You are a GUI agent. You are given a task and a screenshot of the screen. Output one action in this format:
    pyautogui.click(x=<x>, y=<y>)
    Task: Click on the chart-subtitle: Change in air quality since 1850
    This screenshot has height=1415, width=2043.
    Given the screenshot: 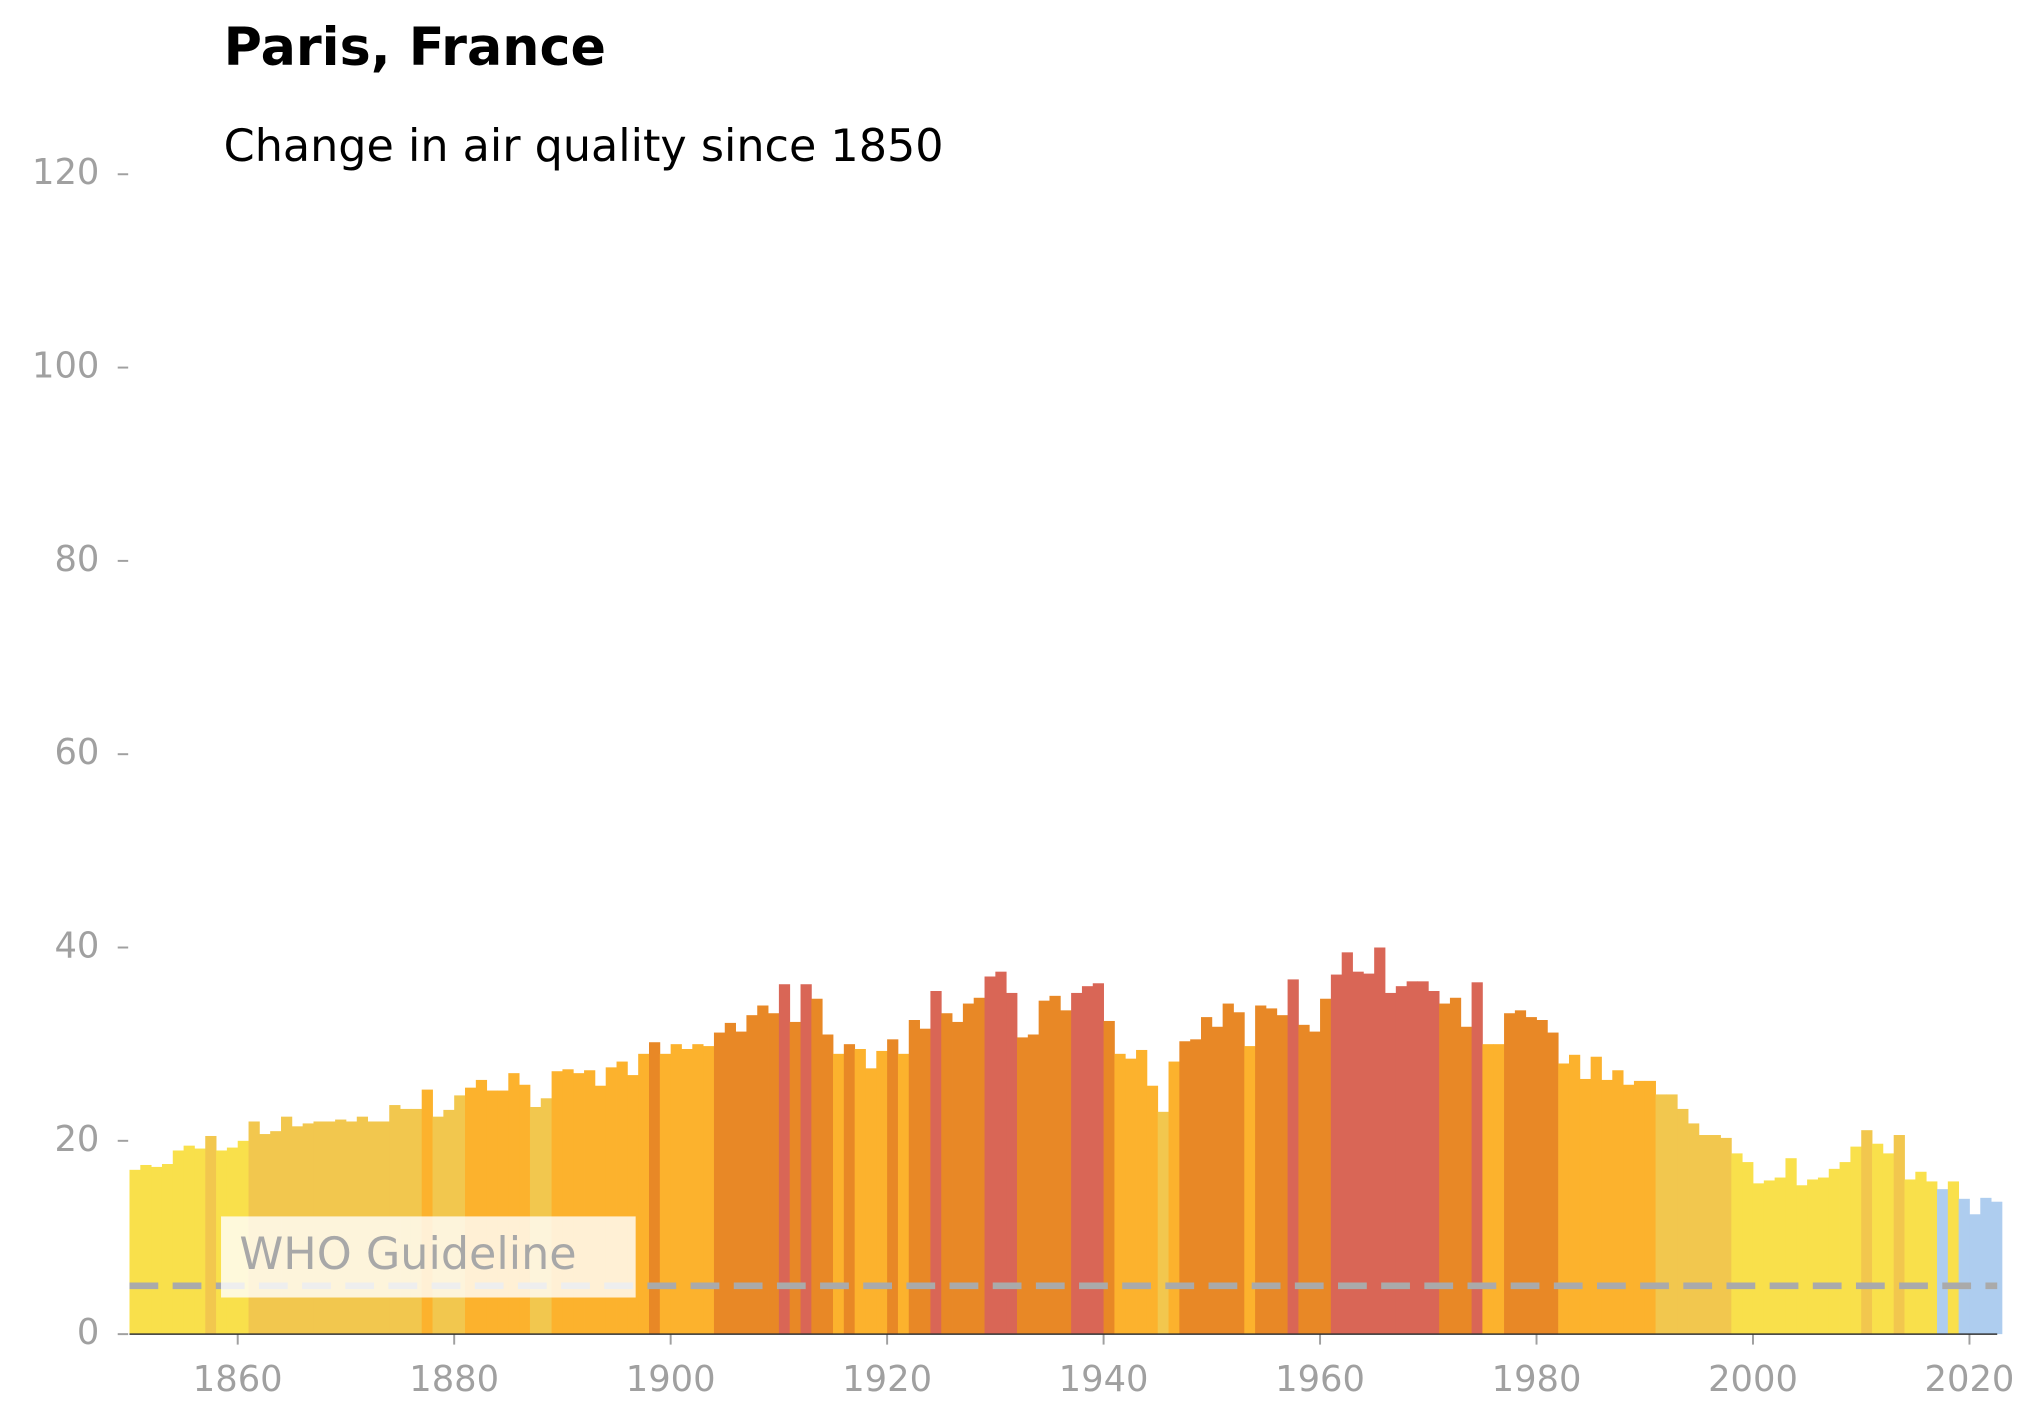 What is the action you would take?
    pyautogui.click(x=584, y=146)
    